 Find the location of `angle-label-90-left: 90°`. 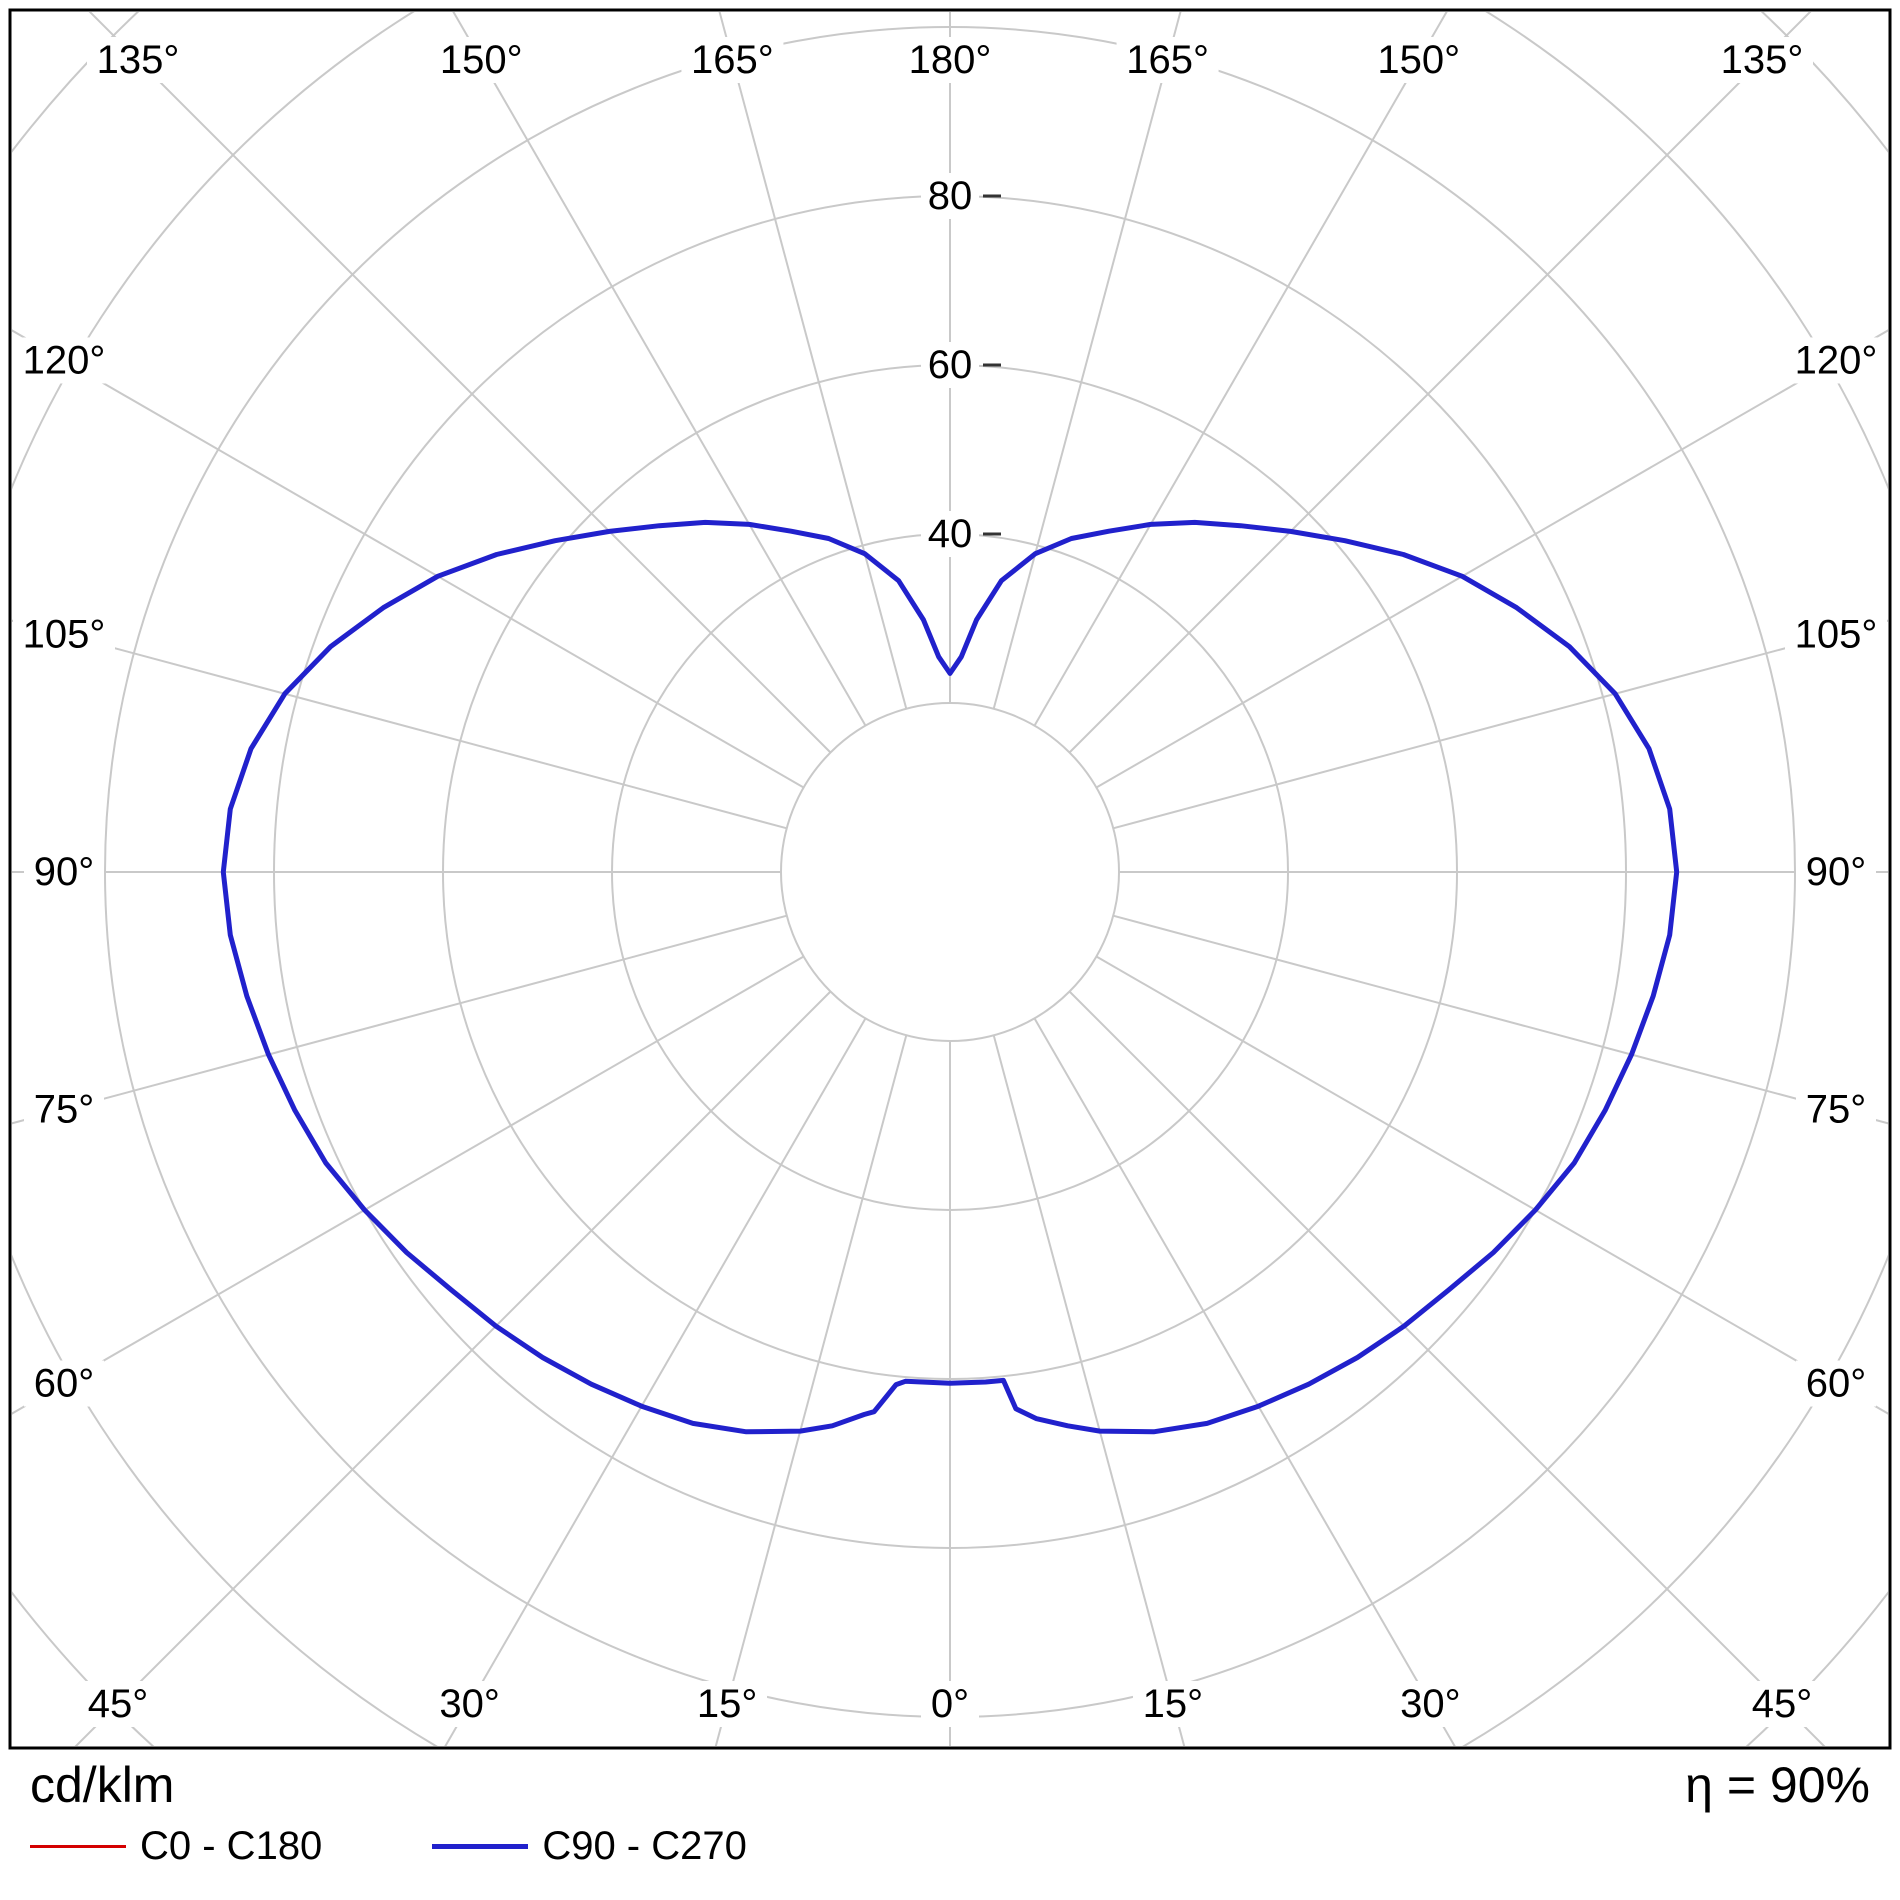

angle-label-90-left: 90° is located at coordinates (64, 872).